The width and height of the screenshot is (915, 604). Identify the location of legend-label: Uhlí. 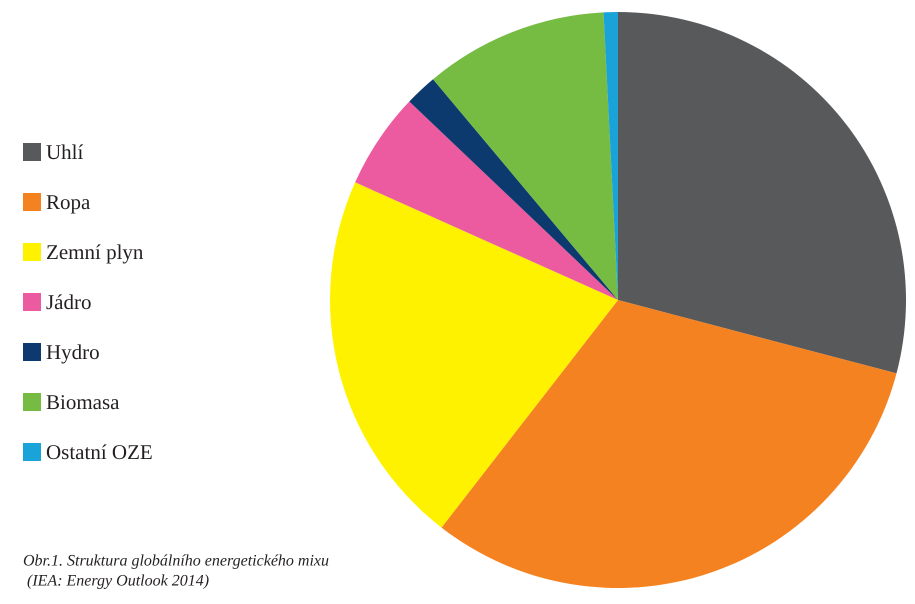
(65, 152).